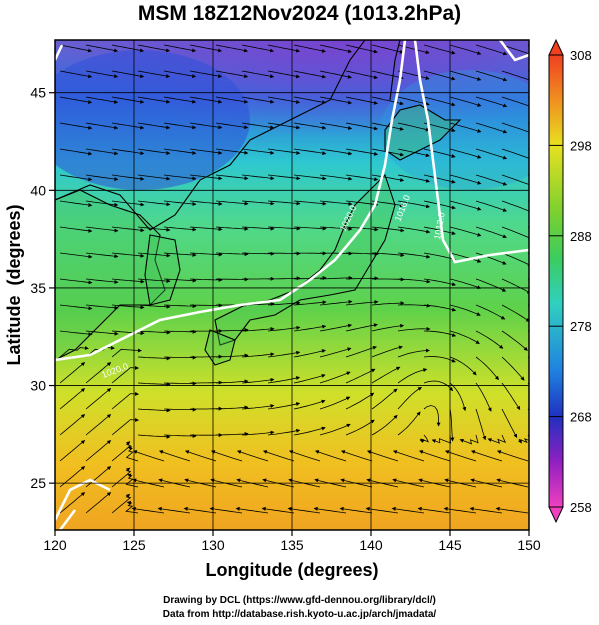 The height and width of the screenshot is (625, 599). What do you see at coordinates (291, 570) in the screenshot?
I see `x-axis-label: Longitude (degrees)` at bounding box center [291, 570].